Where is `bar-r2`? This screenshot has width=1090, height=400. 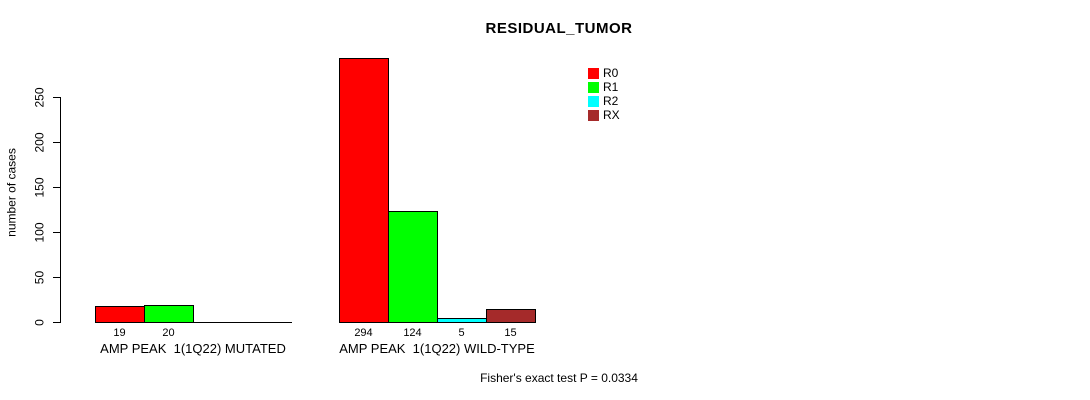
bar-r2 is located at coordinates (462, 320).